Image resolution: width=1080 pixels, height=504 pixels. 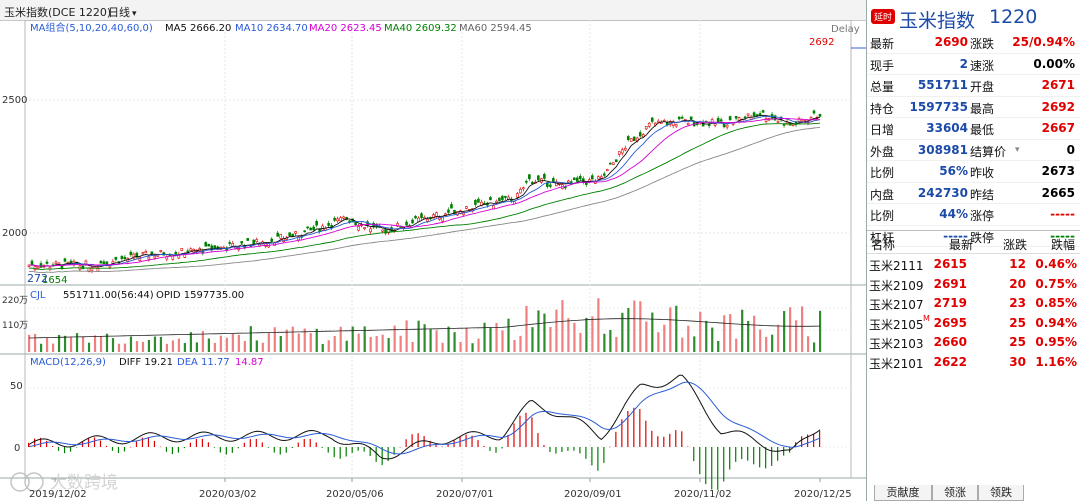 What do you see at coordinates (973, 107) in the screenshot?
I see `quote-row: 持仓 1597735 最高 2692` at bounding box center [973, 107].